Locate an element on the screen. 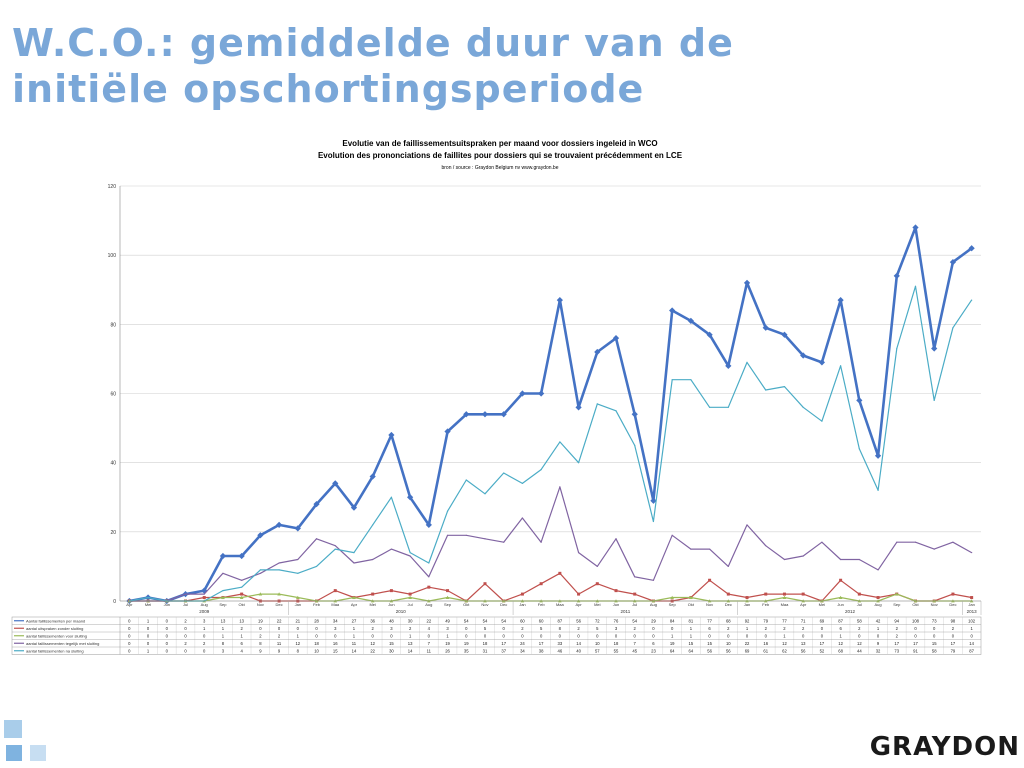 The width and height of the screenshot is (1024, 768). table-cell-3-13: 1 is located at coordinates (354, 635).